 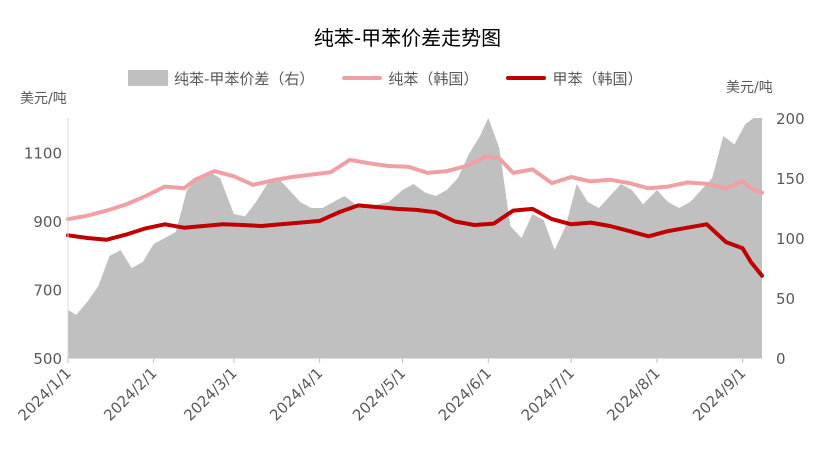 I want to click on legend-swatch-toluene, so click(x=526, y=78).